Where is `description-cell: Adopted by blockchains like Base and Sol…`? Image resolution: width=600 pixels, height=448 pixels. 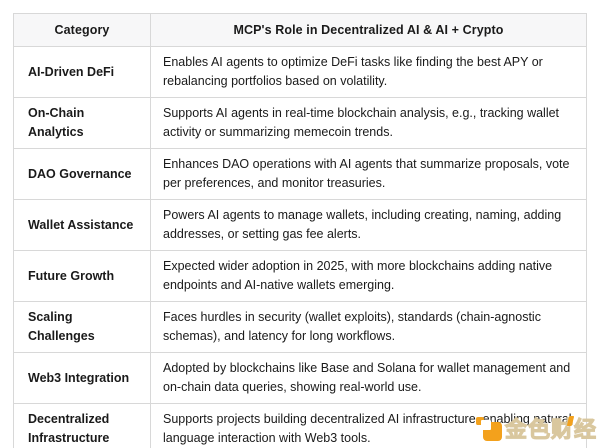 description-cell: Adopted by blockchains like Base and Sol… is located at coordinates (368, 378).